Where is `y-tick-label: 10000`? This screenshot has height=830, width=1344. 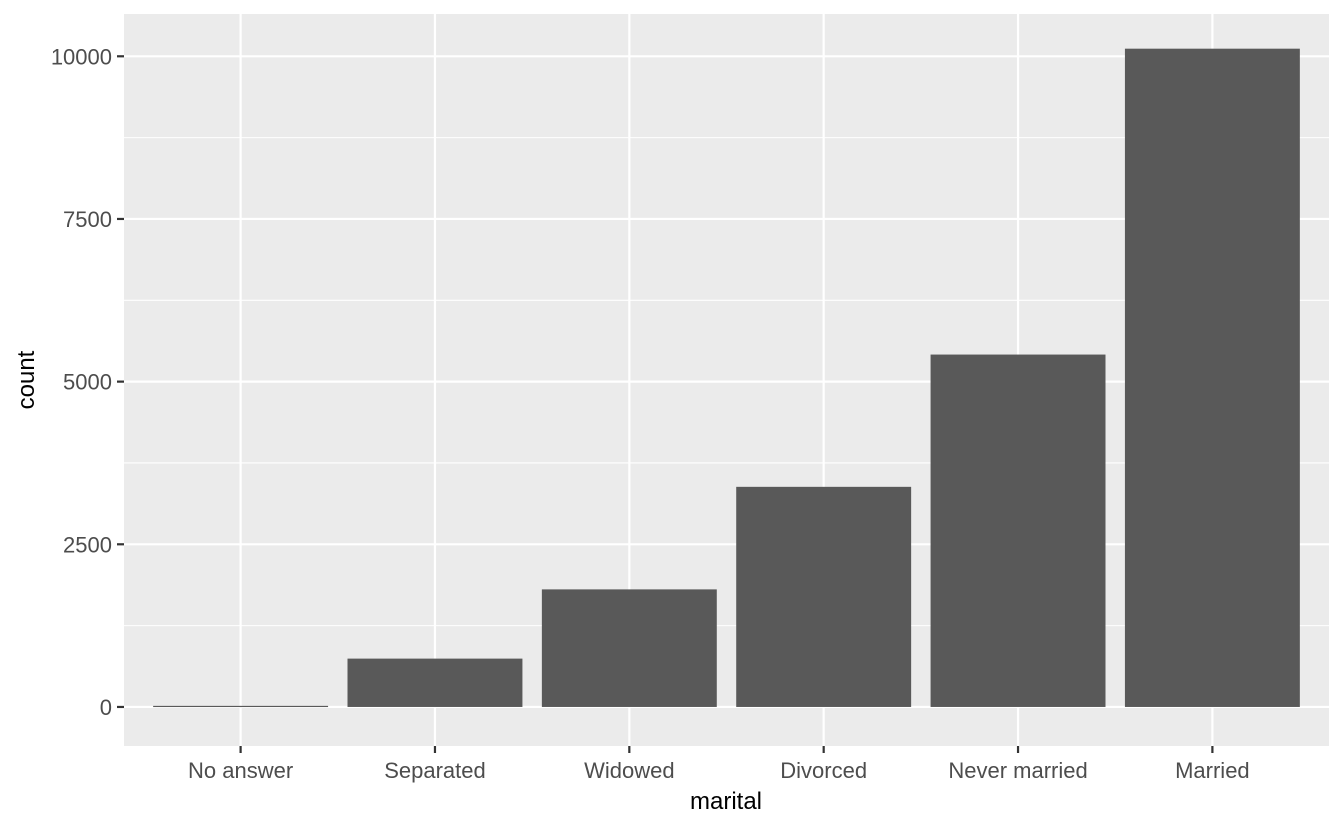 y-tick-label: 10000 is located at coordinates (81, 56).